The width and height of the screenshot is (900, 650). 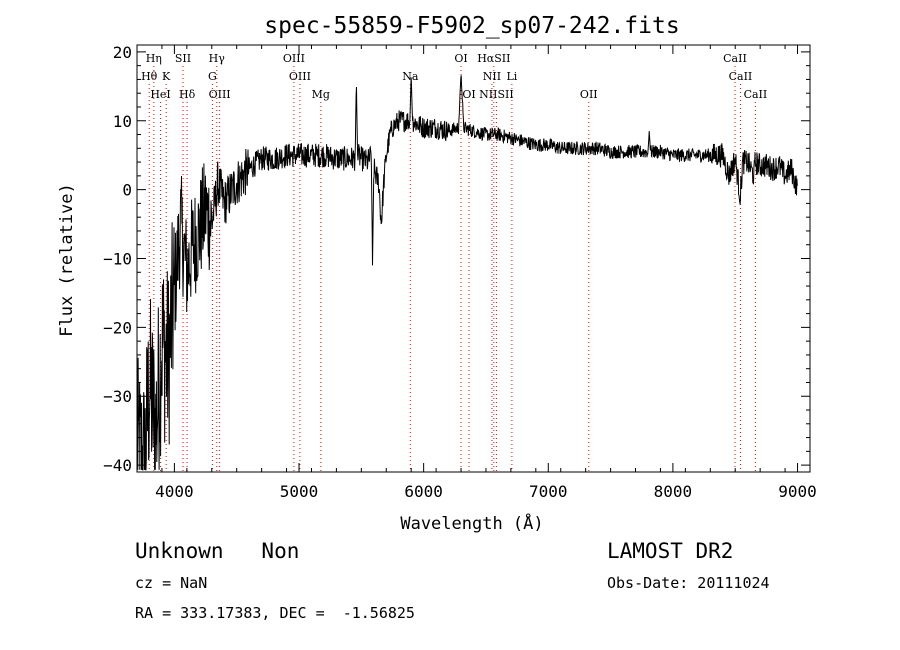 I want to click on y-tick-label: 0, so click(x=127, y=190).